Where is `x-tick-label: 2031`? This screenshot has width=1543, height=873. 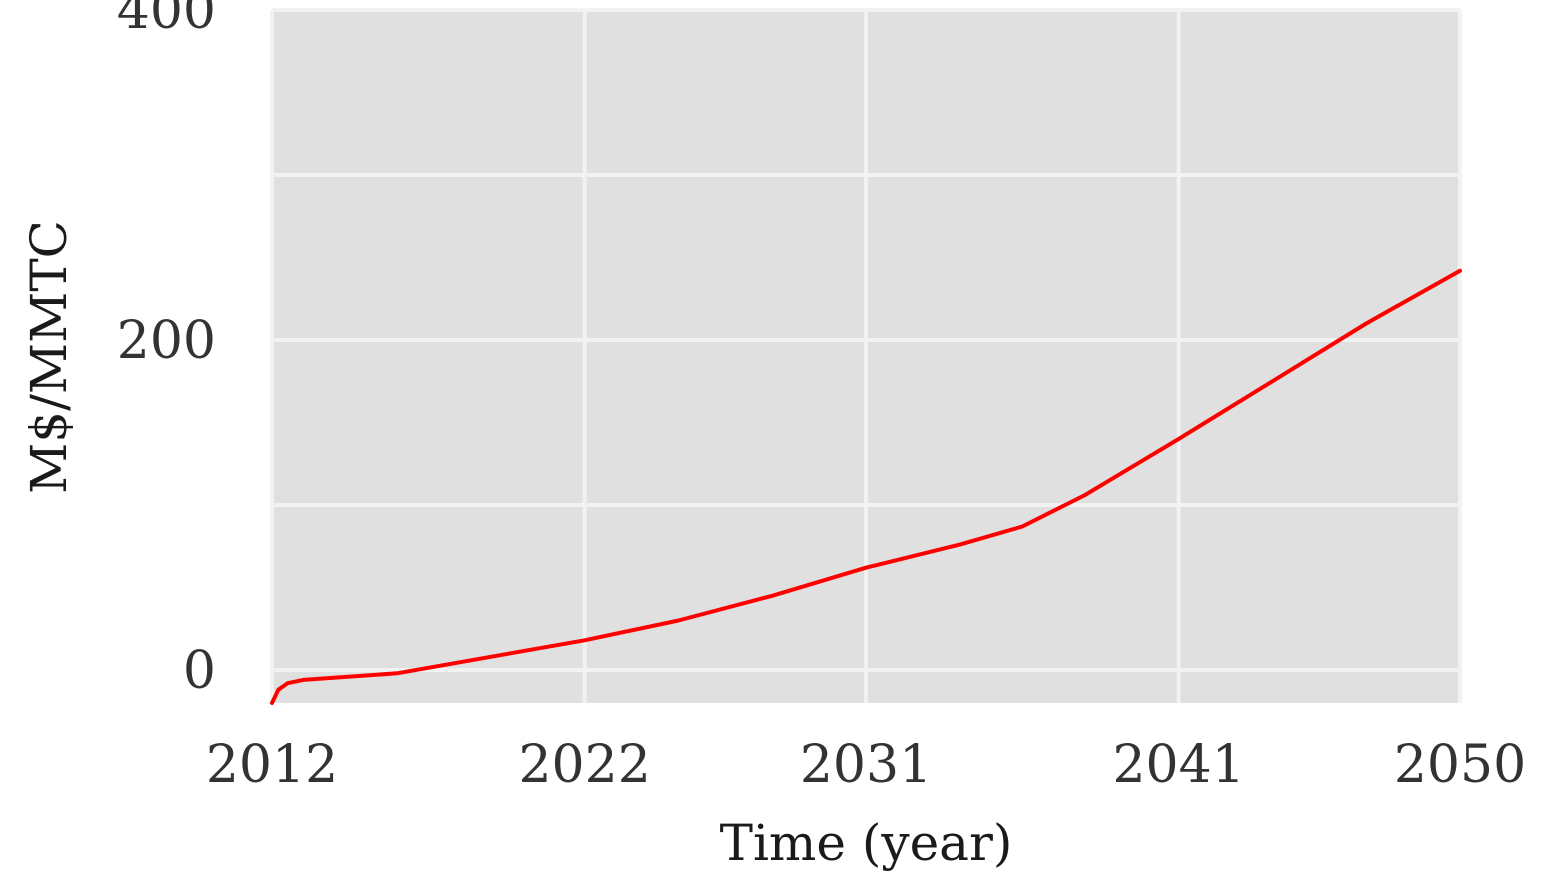 x-tick-label: 2031 is located at coordinates (866, 765).